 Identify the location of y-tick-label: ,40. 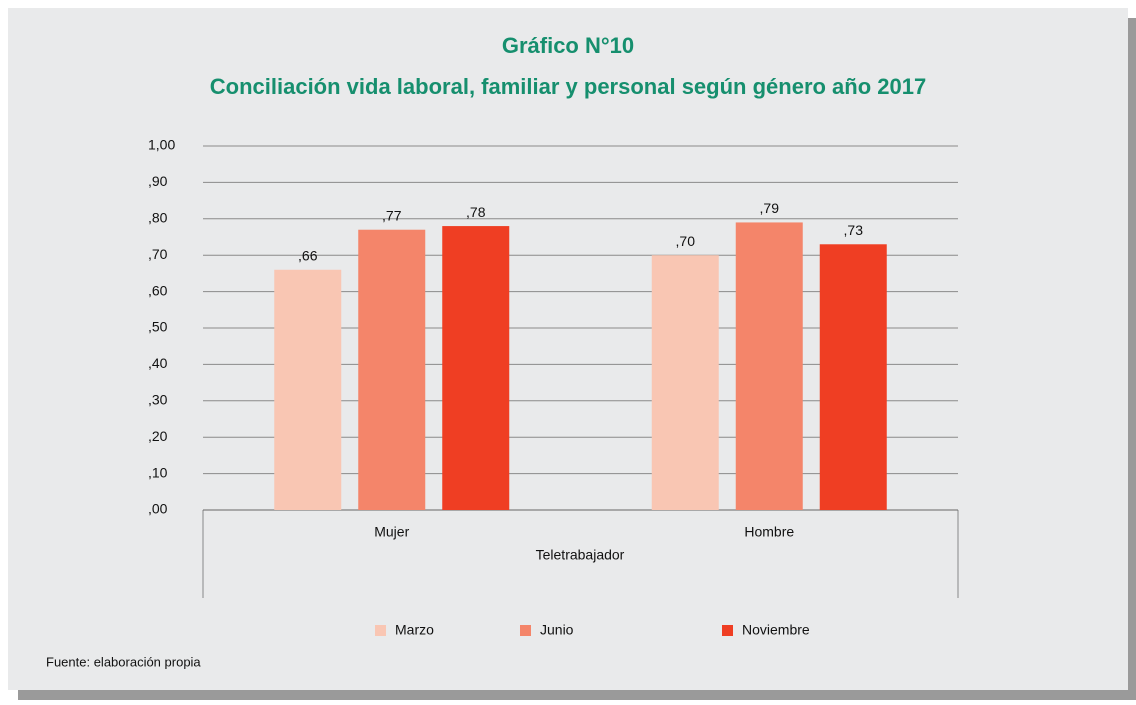
(158, 363).